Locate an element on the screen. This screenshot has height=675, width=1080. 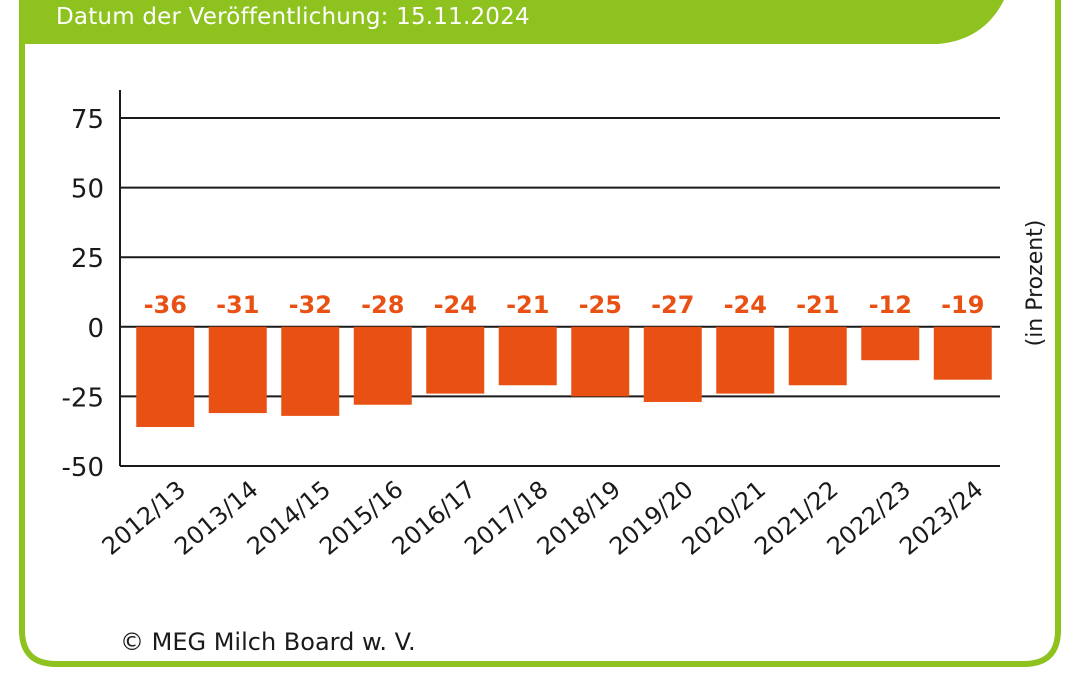
data-label: -19 is located at coordinates (962, 305).